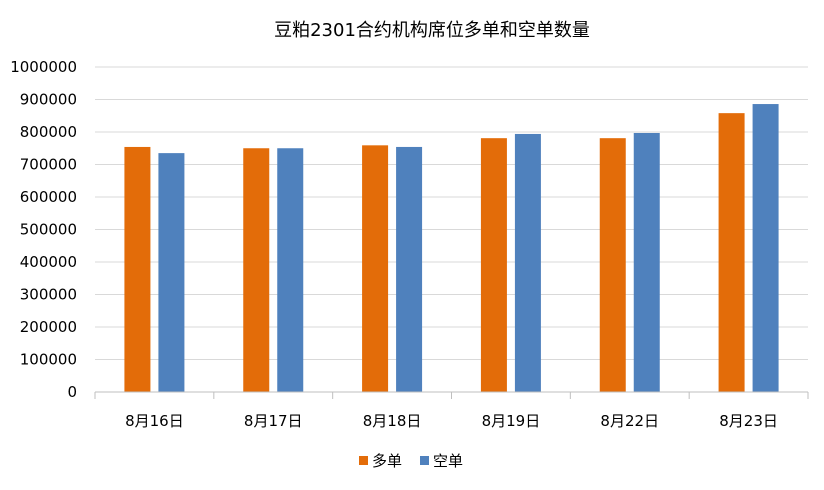 This screenshot has width=824, height=490. I want to click on x-axis: 8月16日 8月17日 8月18日 8月19日 8月22日 8月23日, so click(451, 410).